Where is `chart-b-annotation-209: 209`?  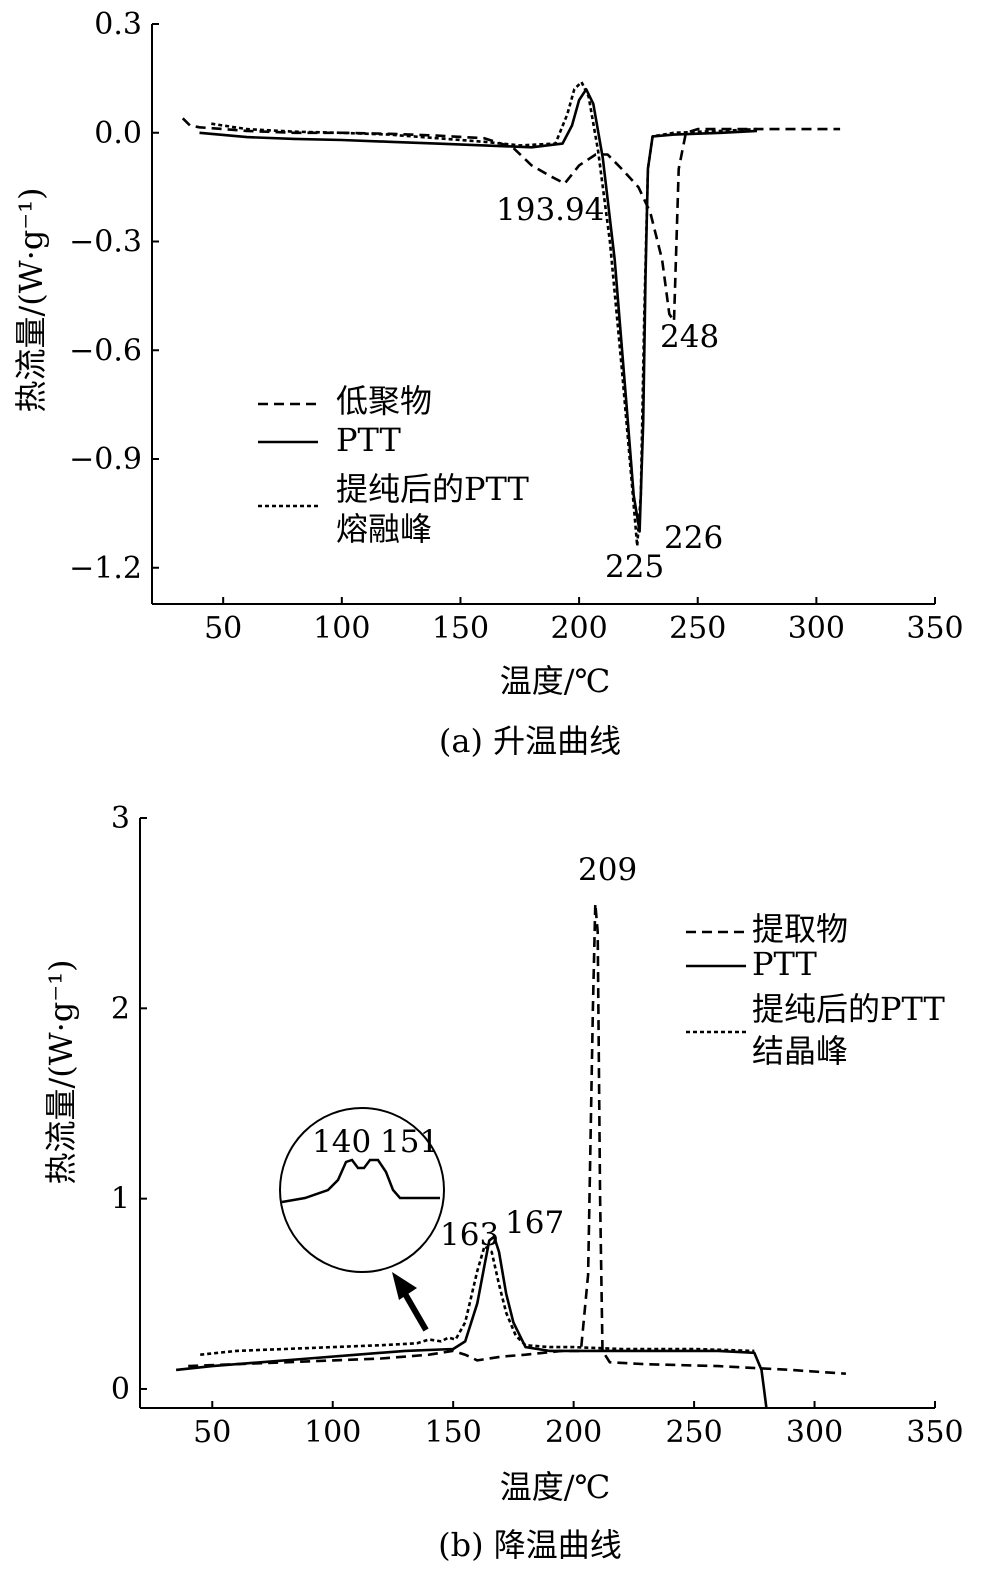
chart-b-annotation-209: 209 is located at coordinates (607, 870).